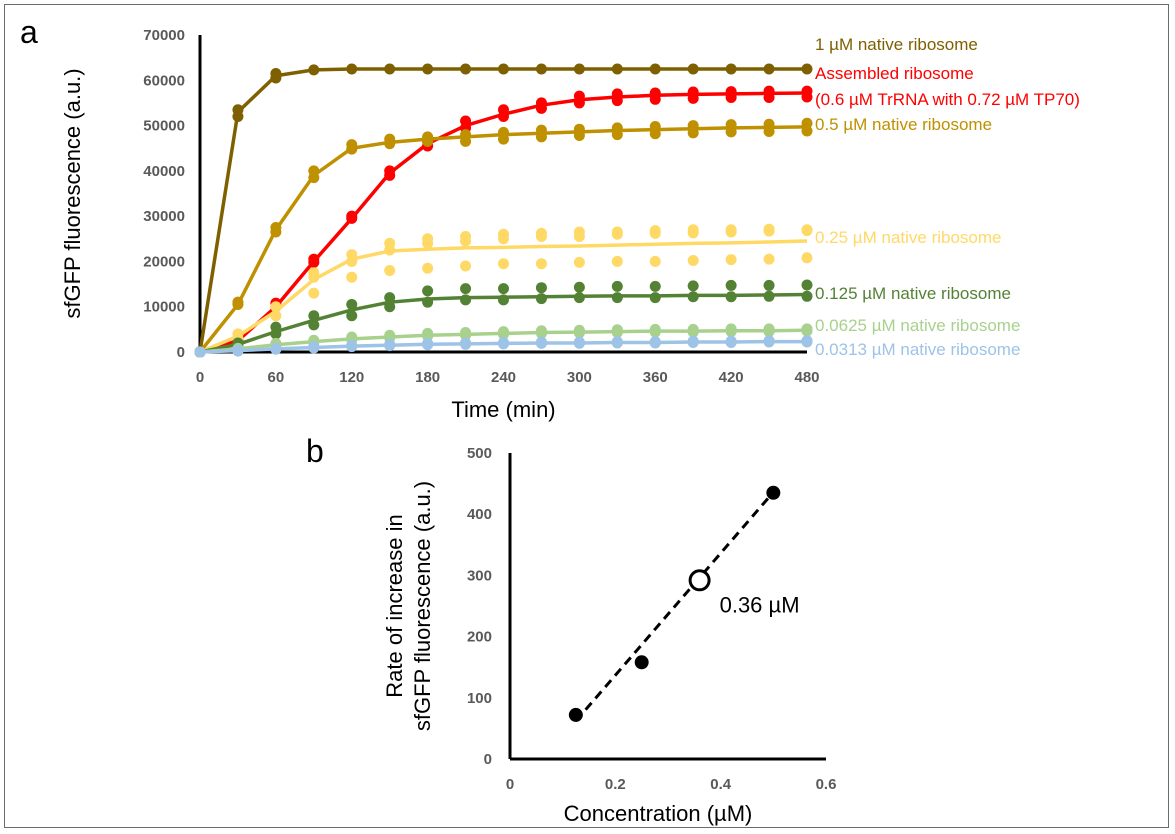 Image resolution: width=1175 pixels, height=834 pixels. I want to click on y-tick-label: 30000, so click(164, 216).